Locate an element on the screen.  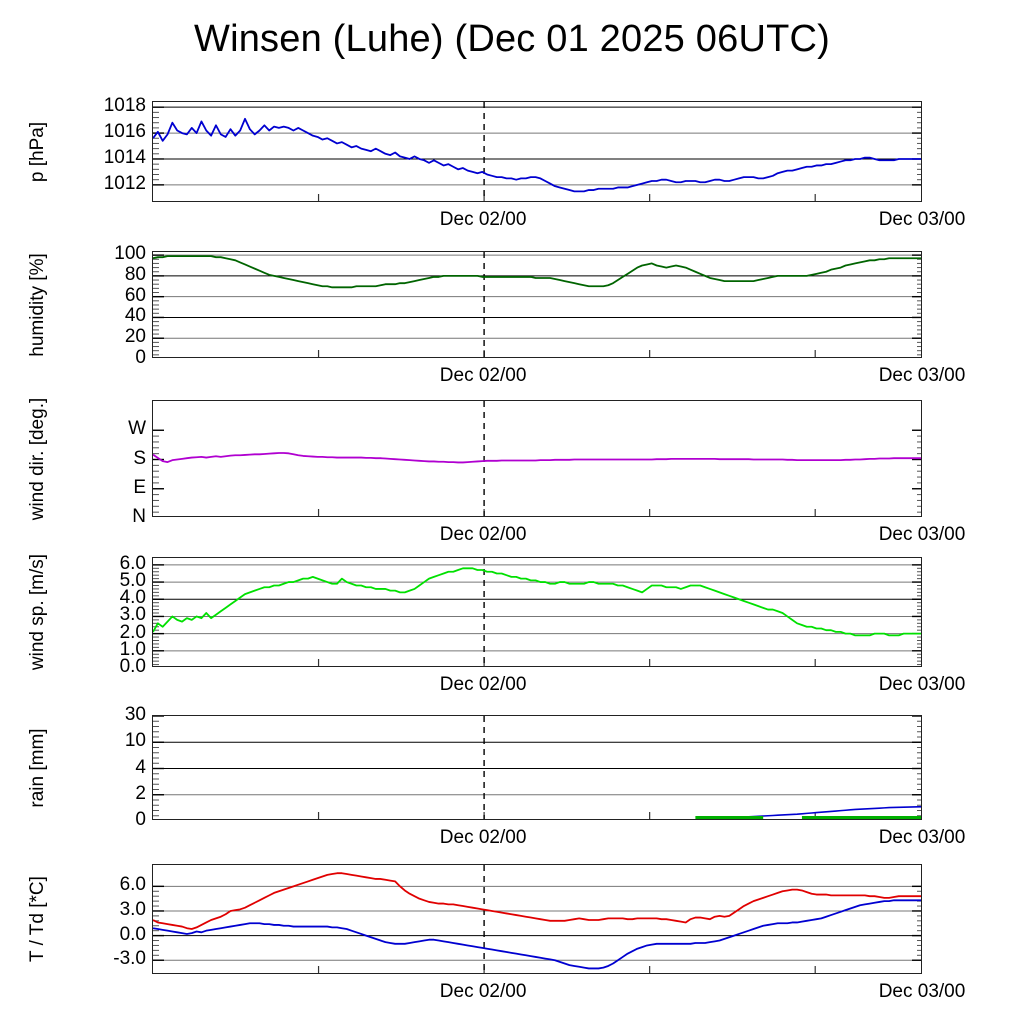
y-tick-wind_speed-4.0: 4.0 is located at coordinates (132, 598).